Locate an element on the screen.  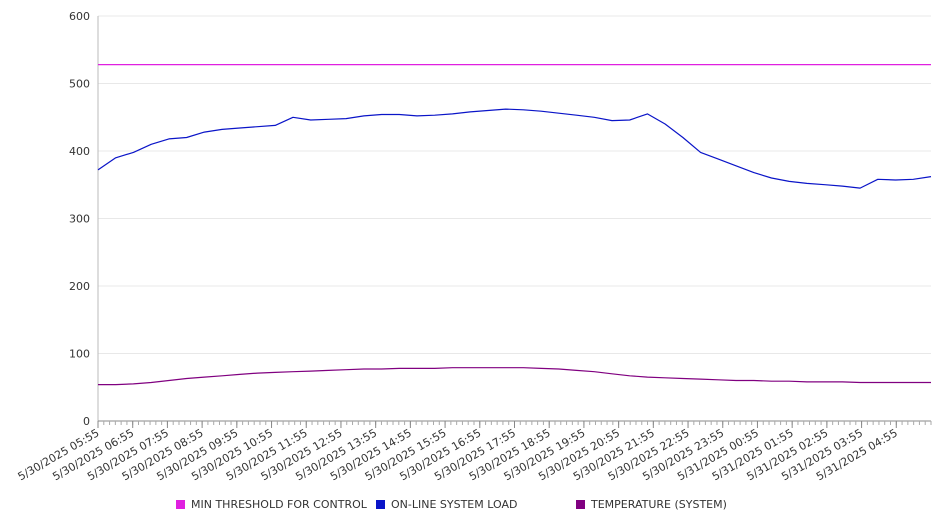
legend-label: ON-LINE SYSTEM LOAD is located at coordinates (454, 504).